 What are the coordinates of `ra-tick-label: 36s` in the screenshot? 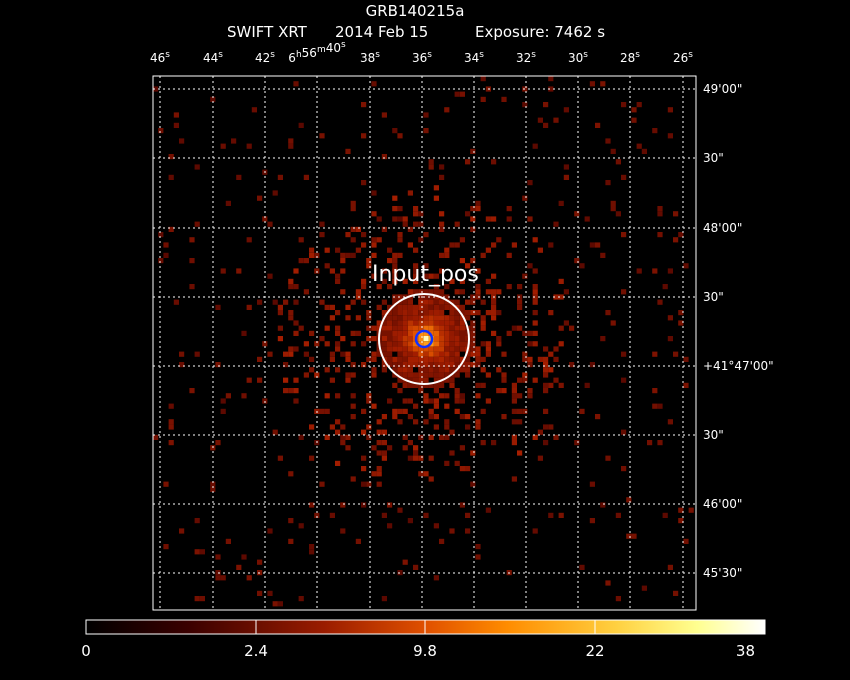 It's located at (422, 57).